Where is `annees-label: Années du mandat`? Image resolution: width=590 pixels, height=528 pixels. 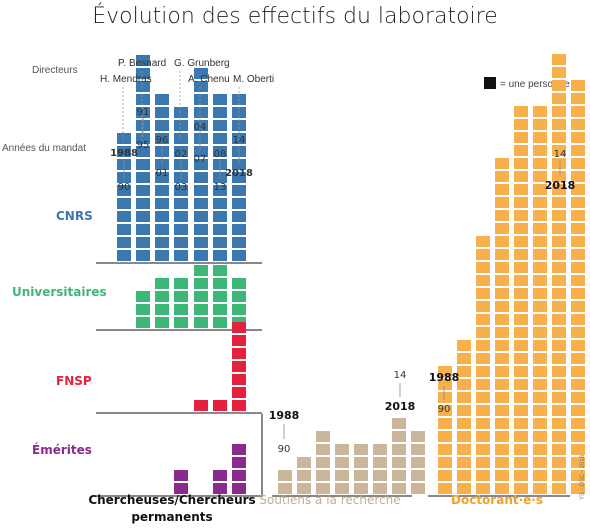 annees-label: Années du mandat is located at coordinates (44, 148).